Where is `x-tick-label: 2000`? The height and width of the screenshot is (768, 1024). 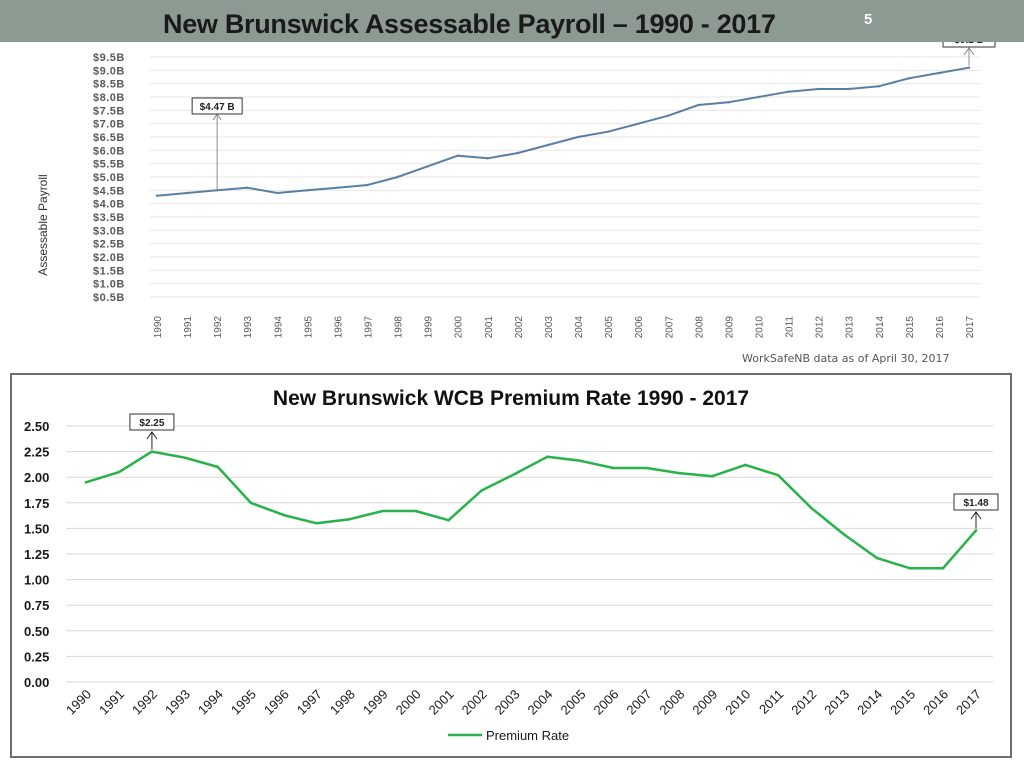
x-tick-label: 2000 is located at coordinates (459, 327).